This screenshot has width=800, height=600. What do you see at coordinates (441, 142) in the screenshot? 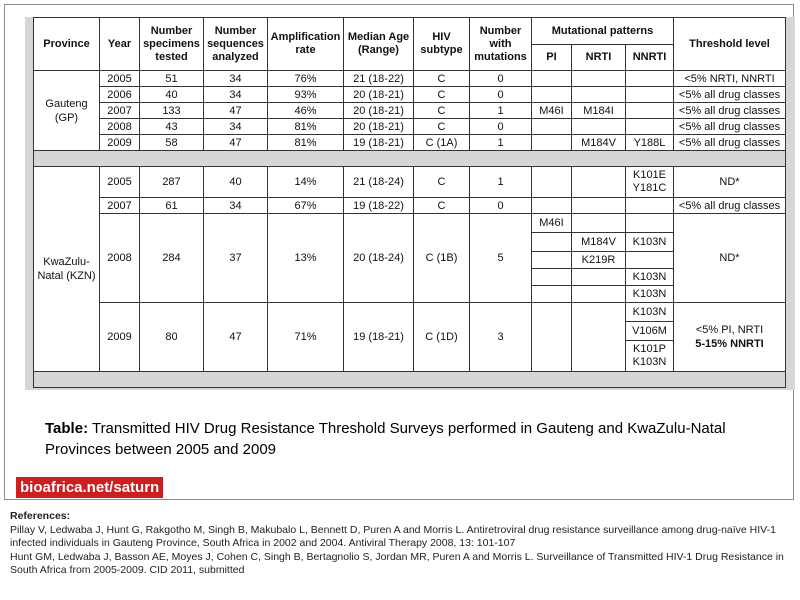
I see `cell-subtype: C (1A)` at bounding box center [441, 142].